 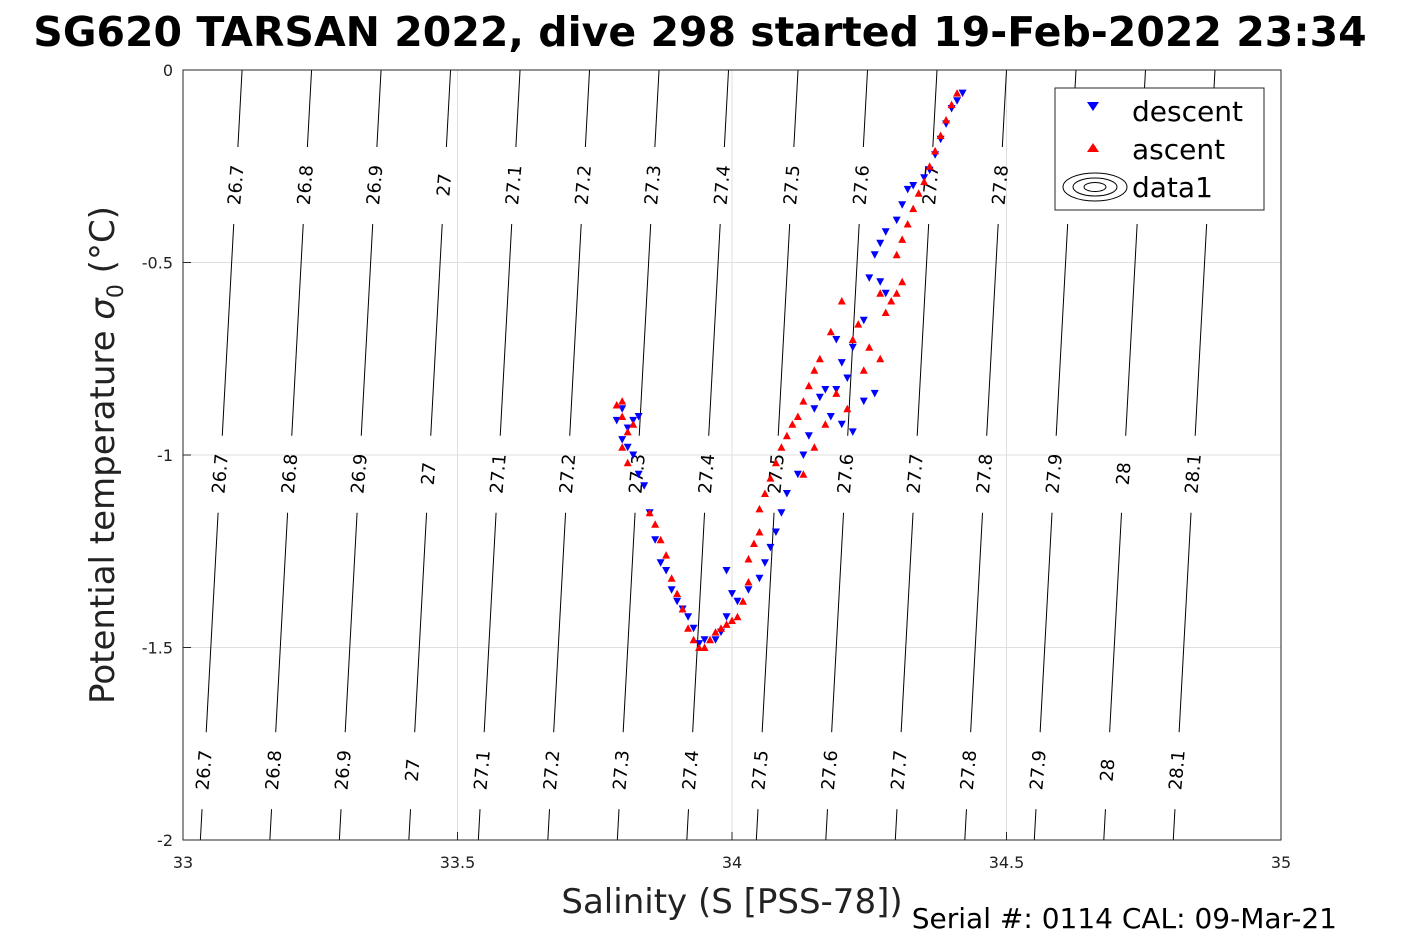 I want to click on legend: descent ascent data1, so click(x=1159, y=149).